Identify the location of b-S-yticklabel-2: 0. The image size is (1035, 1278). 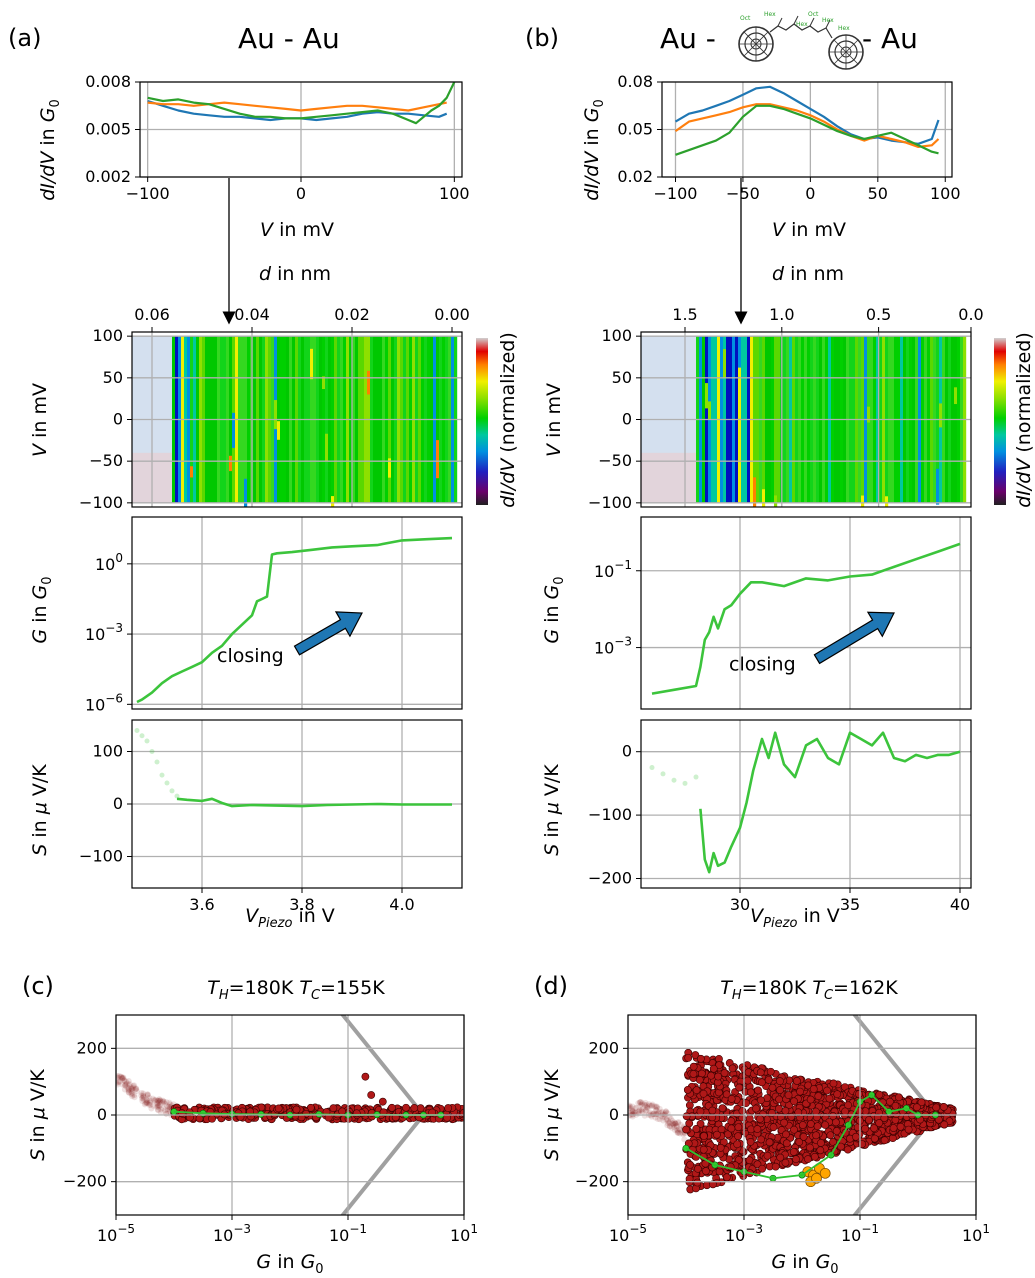
(627, 751).